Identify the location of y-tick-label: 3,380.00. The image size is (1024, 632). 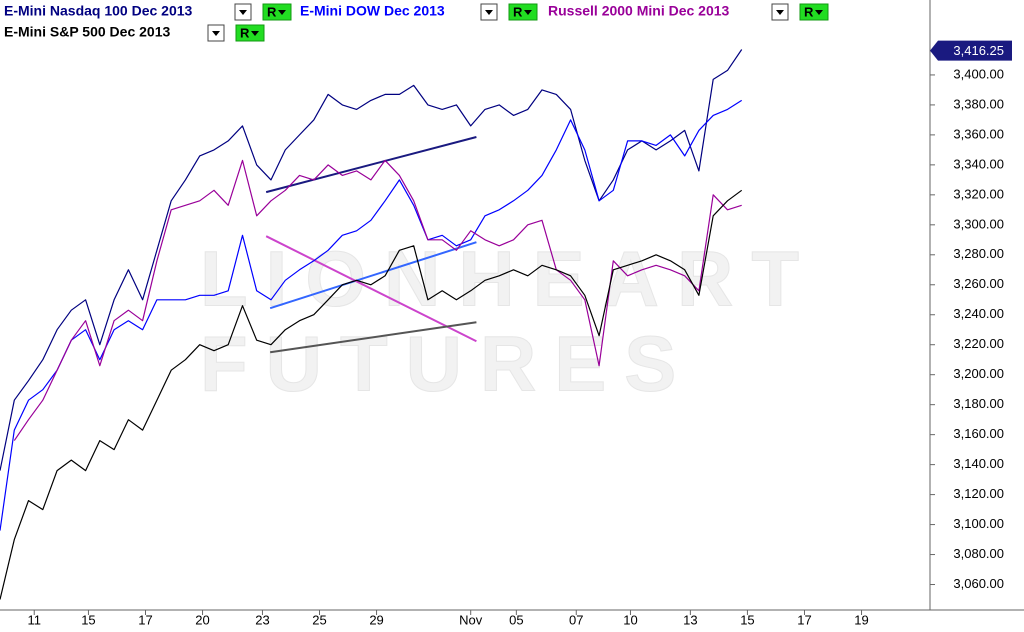
(978, 103).